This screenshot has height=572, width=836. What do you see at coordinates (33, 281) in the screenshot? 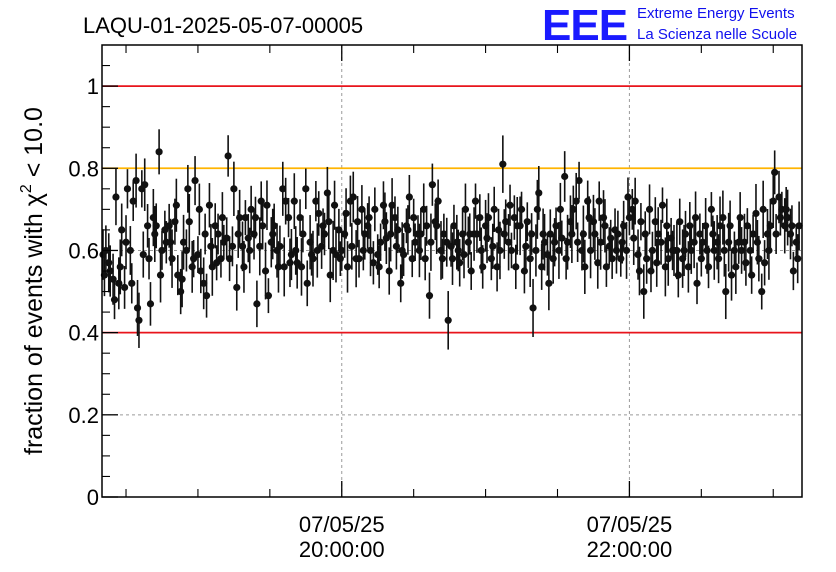
I see `y-axis-label: fraction of events with χ2 < 10.0` at bounding box center [33, 281].